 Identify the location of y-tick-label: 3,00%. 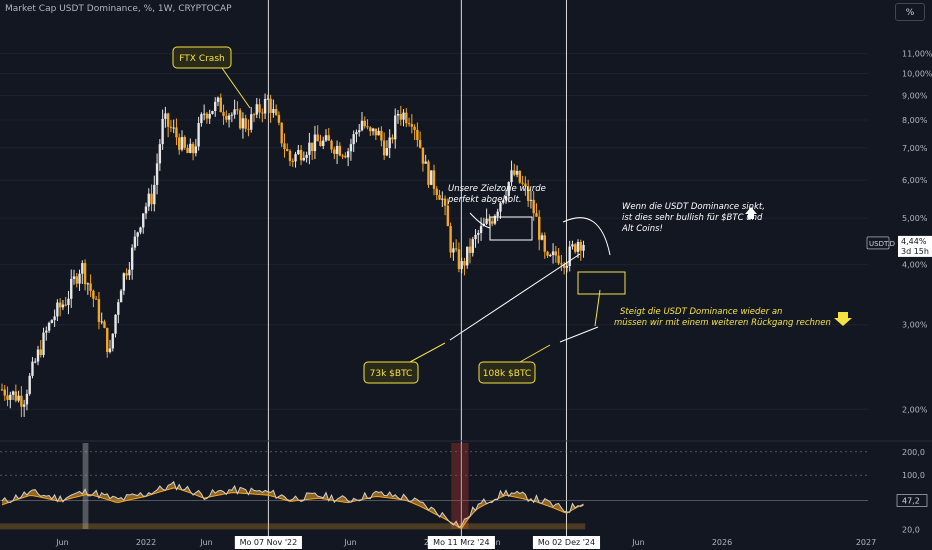
(915, 325).